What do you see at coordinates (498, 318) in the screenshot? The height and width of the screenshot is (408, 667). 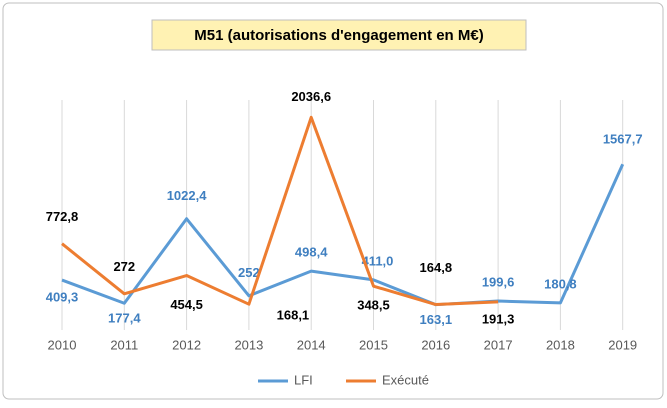 I see `value-label: 191,3` at bounding box center [498, 318].